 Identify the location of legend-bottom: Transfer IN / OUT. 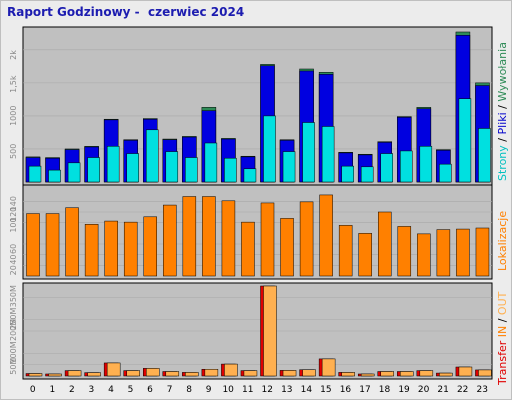
(502, 338).